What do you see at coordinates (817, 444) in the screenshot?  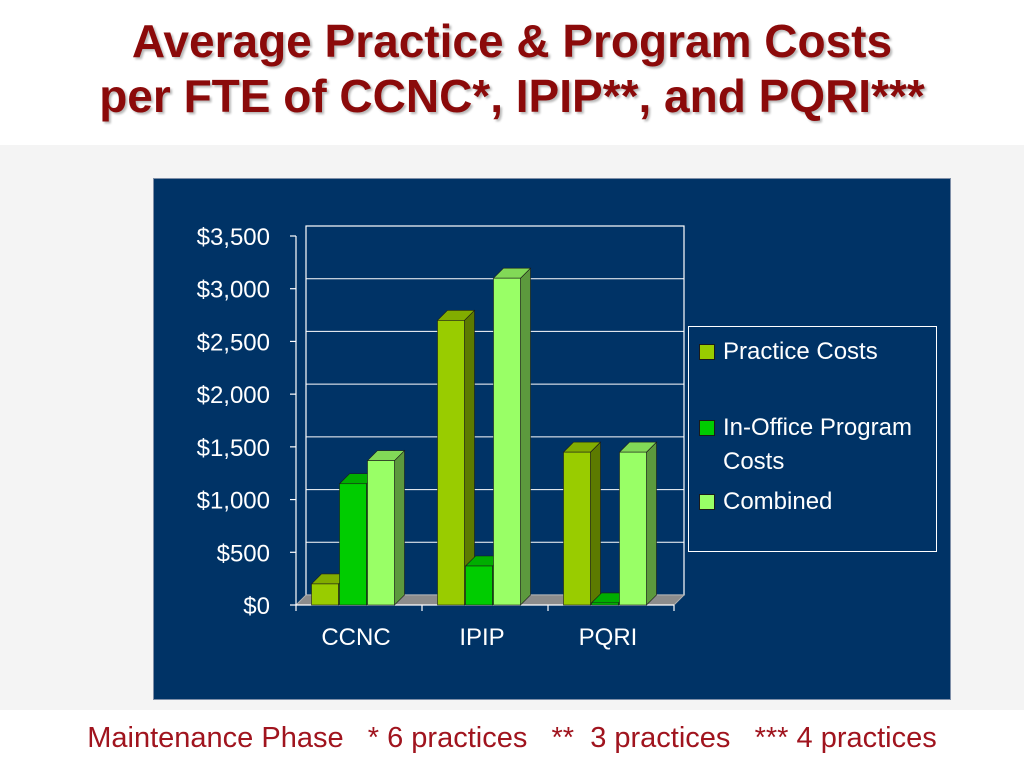 I see `legend-label-in-office-program-costs: In-Office Program Costs` at bounding box center [817, 444].